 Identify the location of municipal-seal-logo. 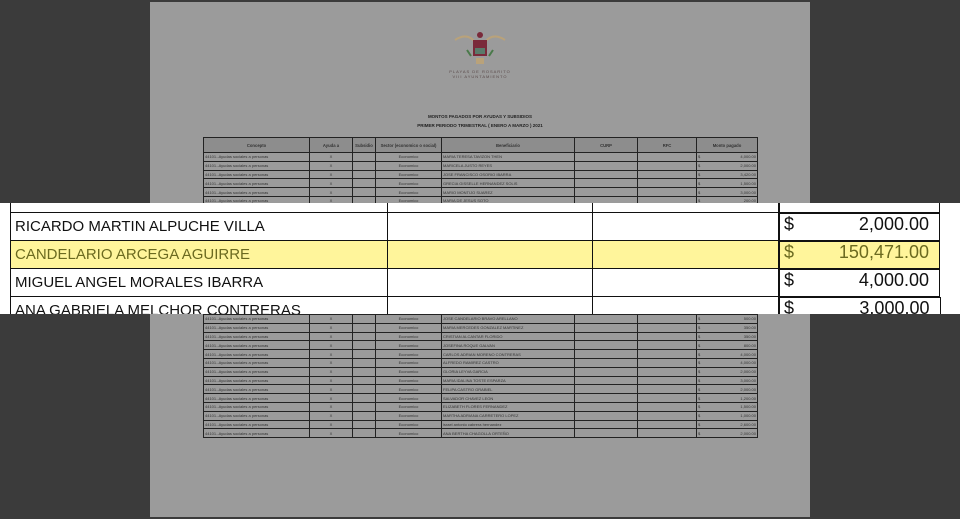
(480, 48).